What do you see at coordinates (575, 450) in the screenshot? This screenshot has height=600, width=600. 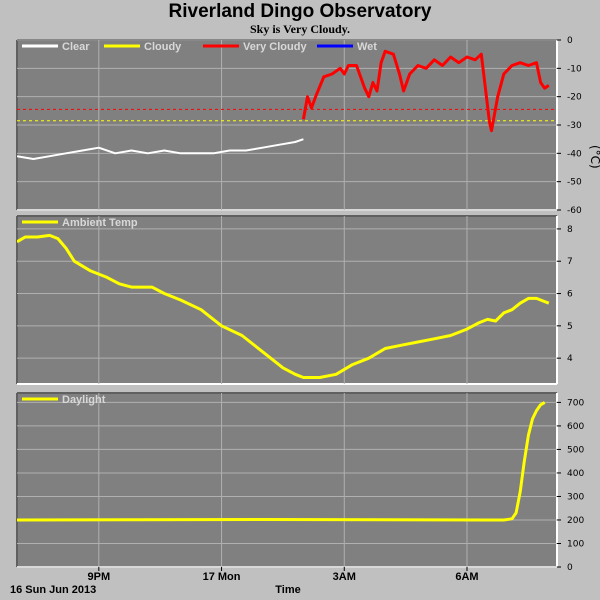 I see `y-tick-label: 500` at bounding box center [575, 450].